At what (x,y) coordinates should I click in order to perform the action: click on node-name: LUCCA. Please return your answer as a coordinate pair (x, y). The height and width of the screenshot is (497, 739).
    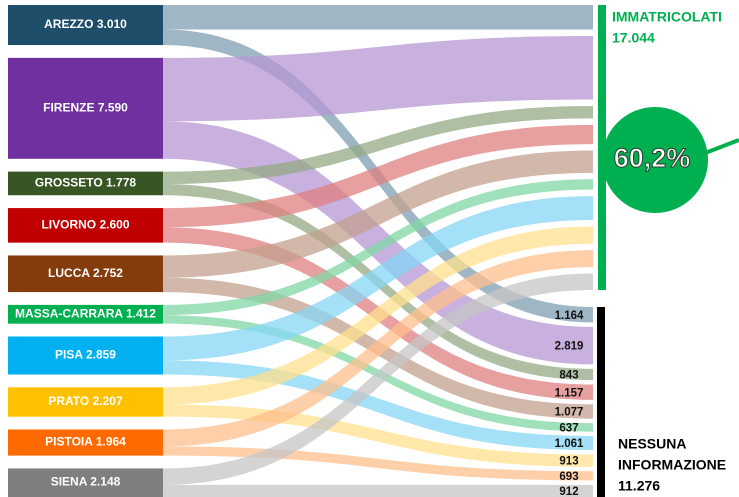
    Looking at the image, I should click on (69, 273).